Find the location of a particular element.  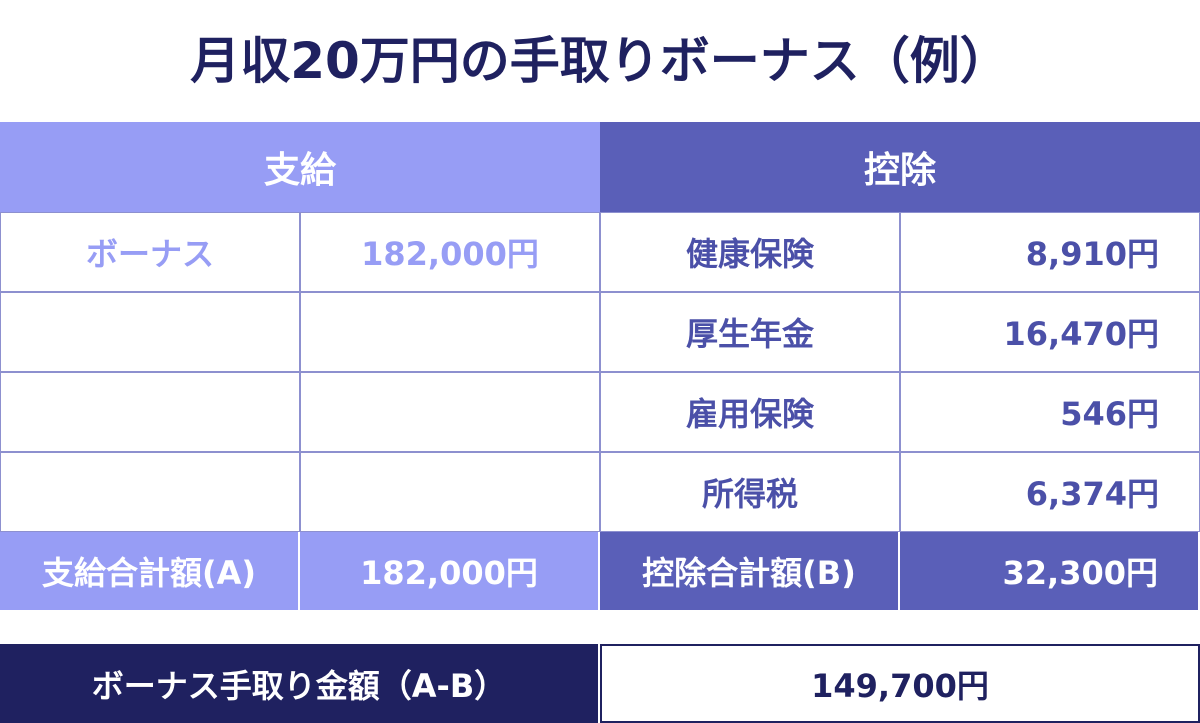

cell: 健康保険 is located at coordinates (750, 252).